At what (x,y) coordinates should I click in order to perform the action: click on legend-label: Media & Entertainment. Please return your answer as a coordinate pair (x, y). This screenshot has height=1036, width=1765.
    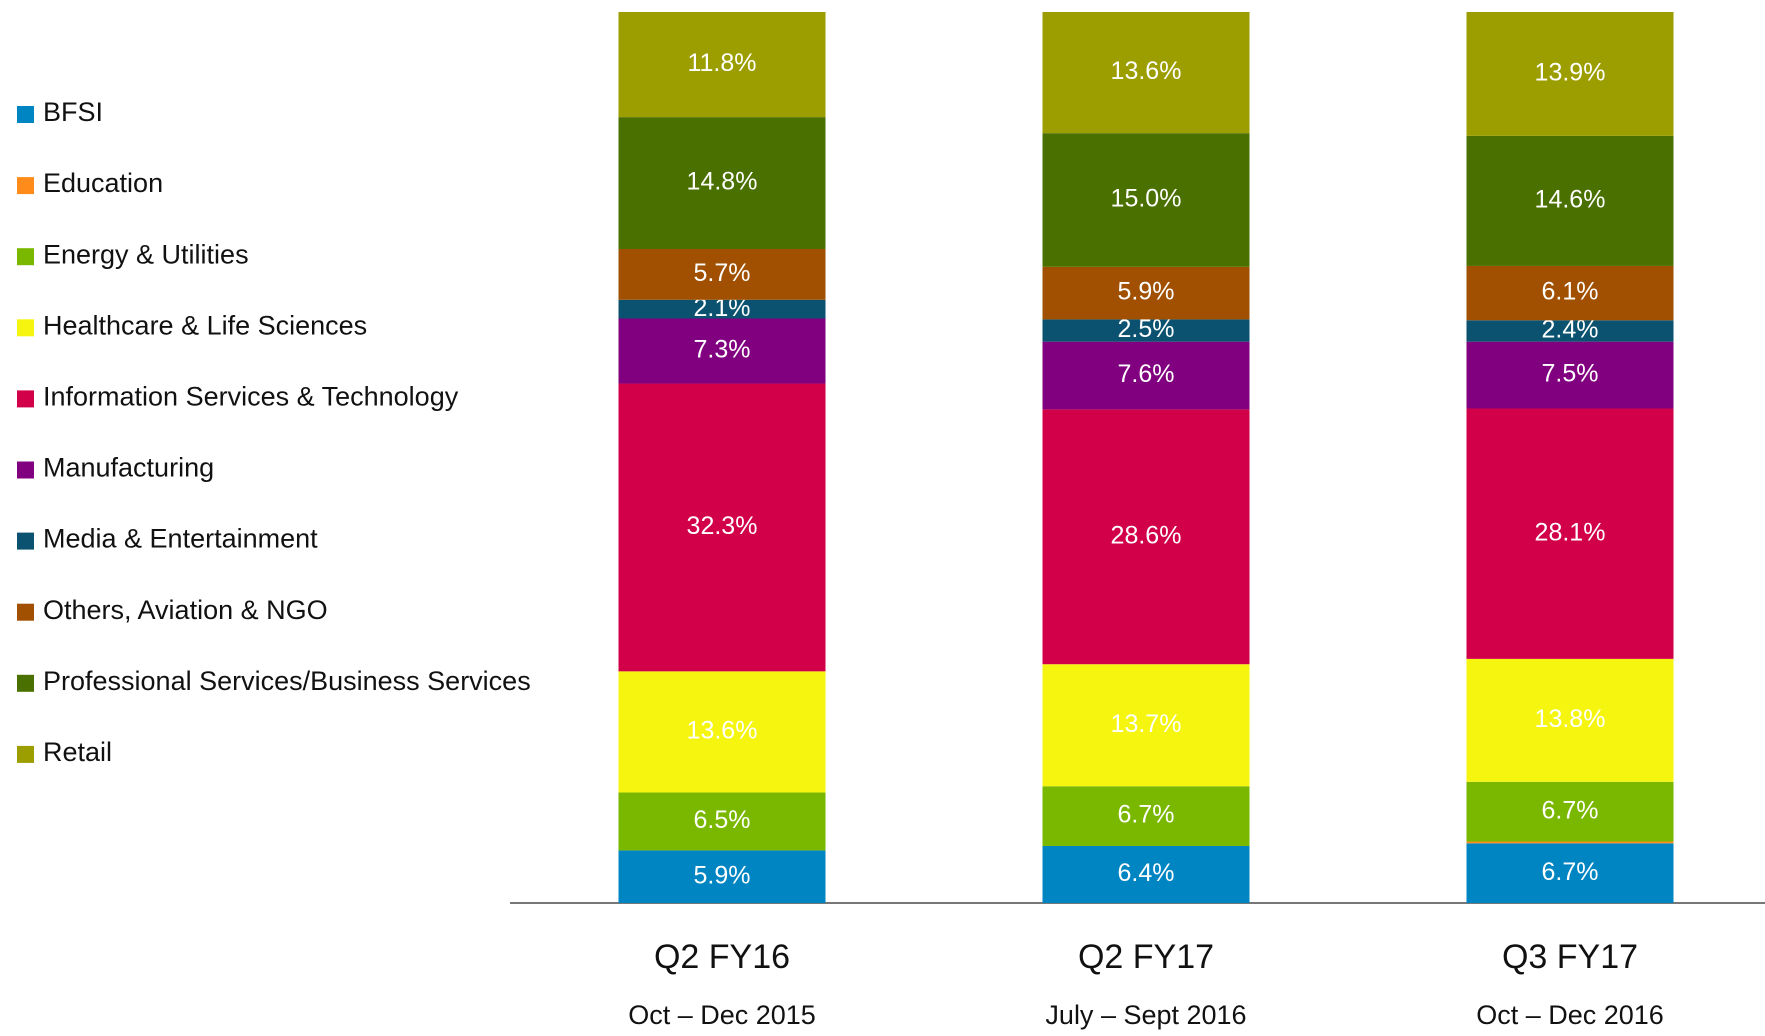
    Looking at the image, I should click on (180, 539).